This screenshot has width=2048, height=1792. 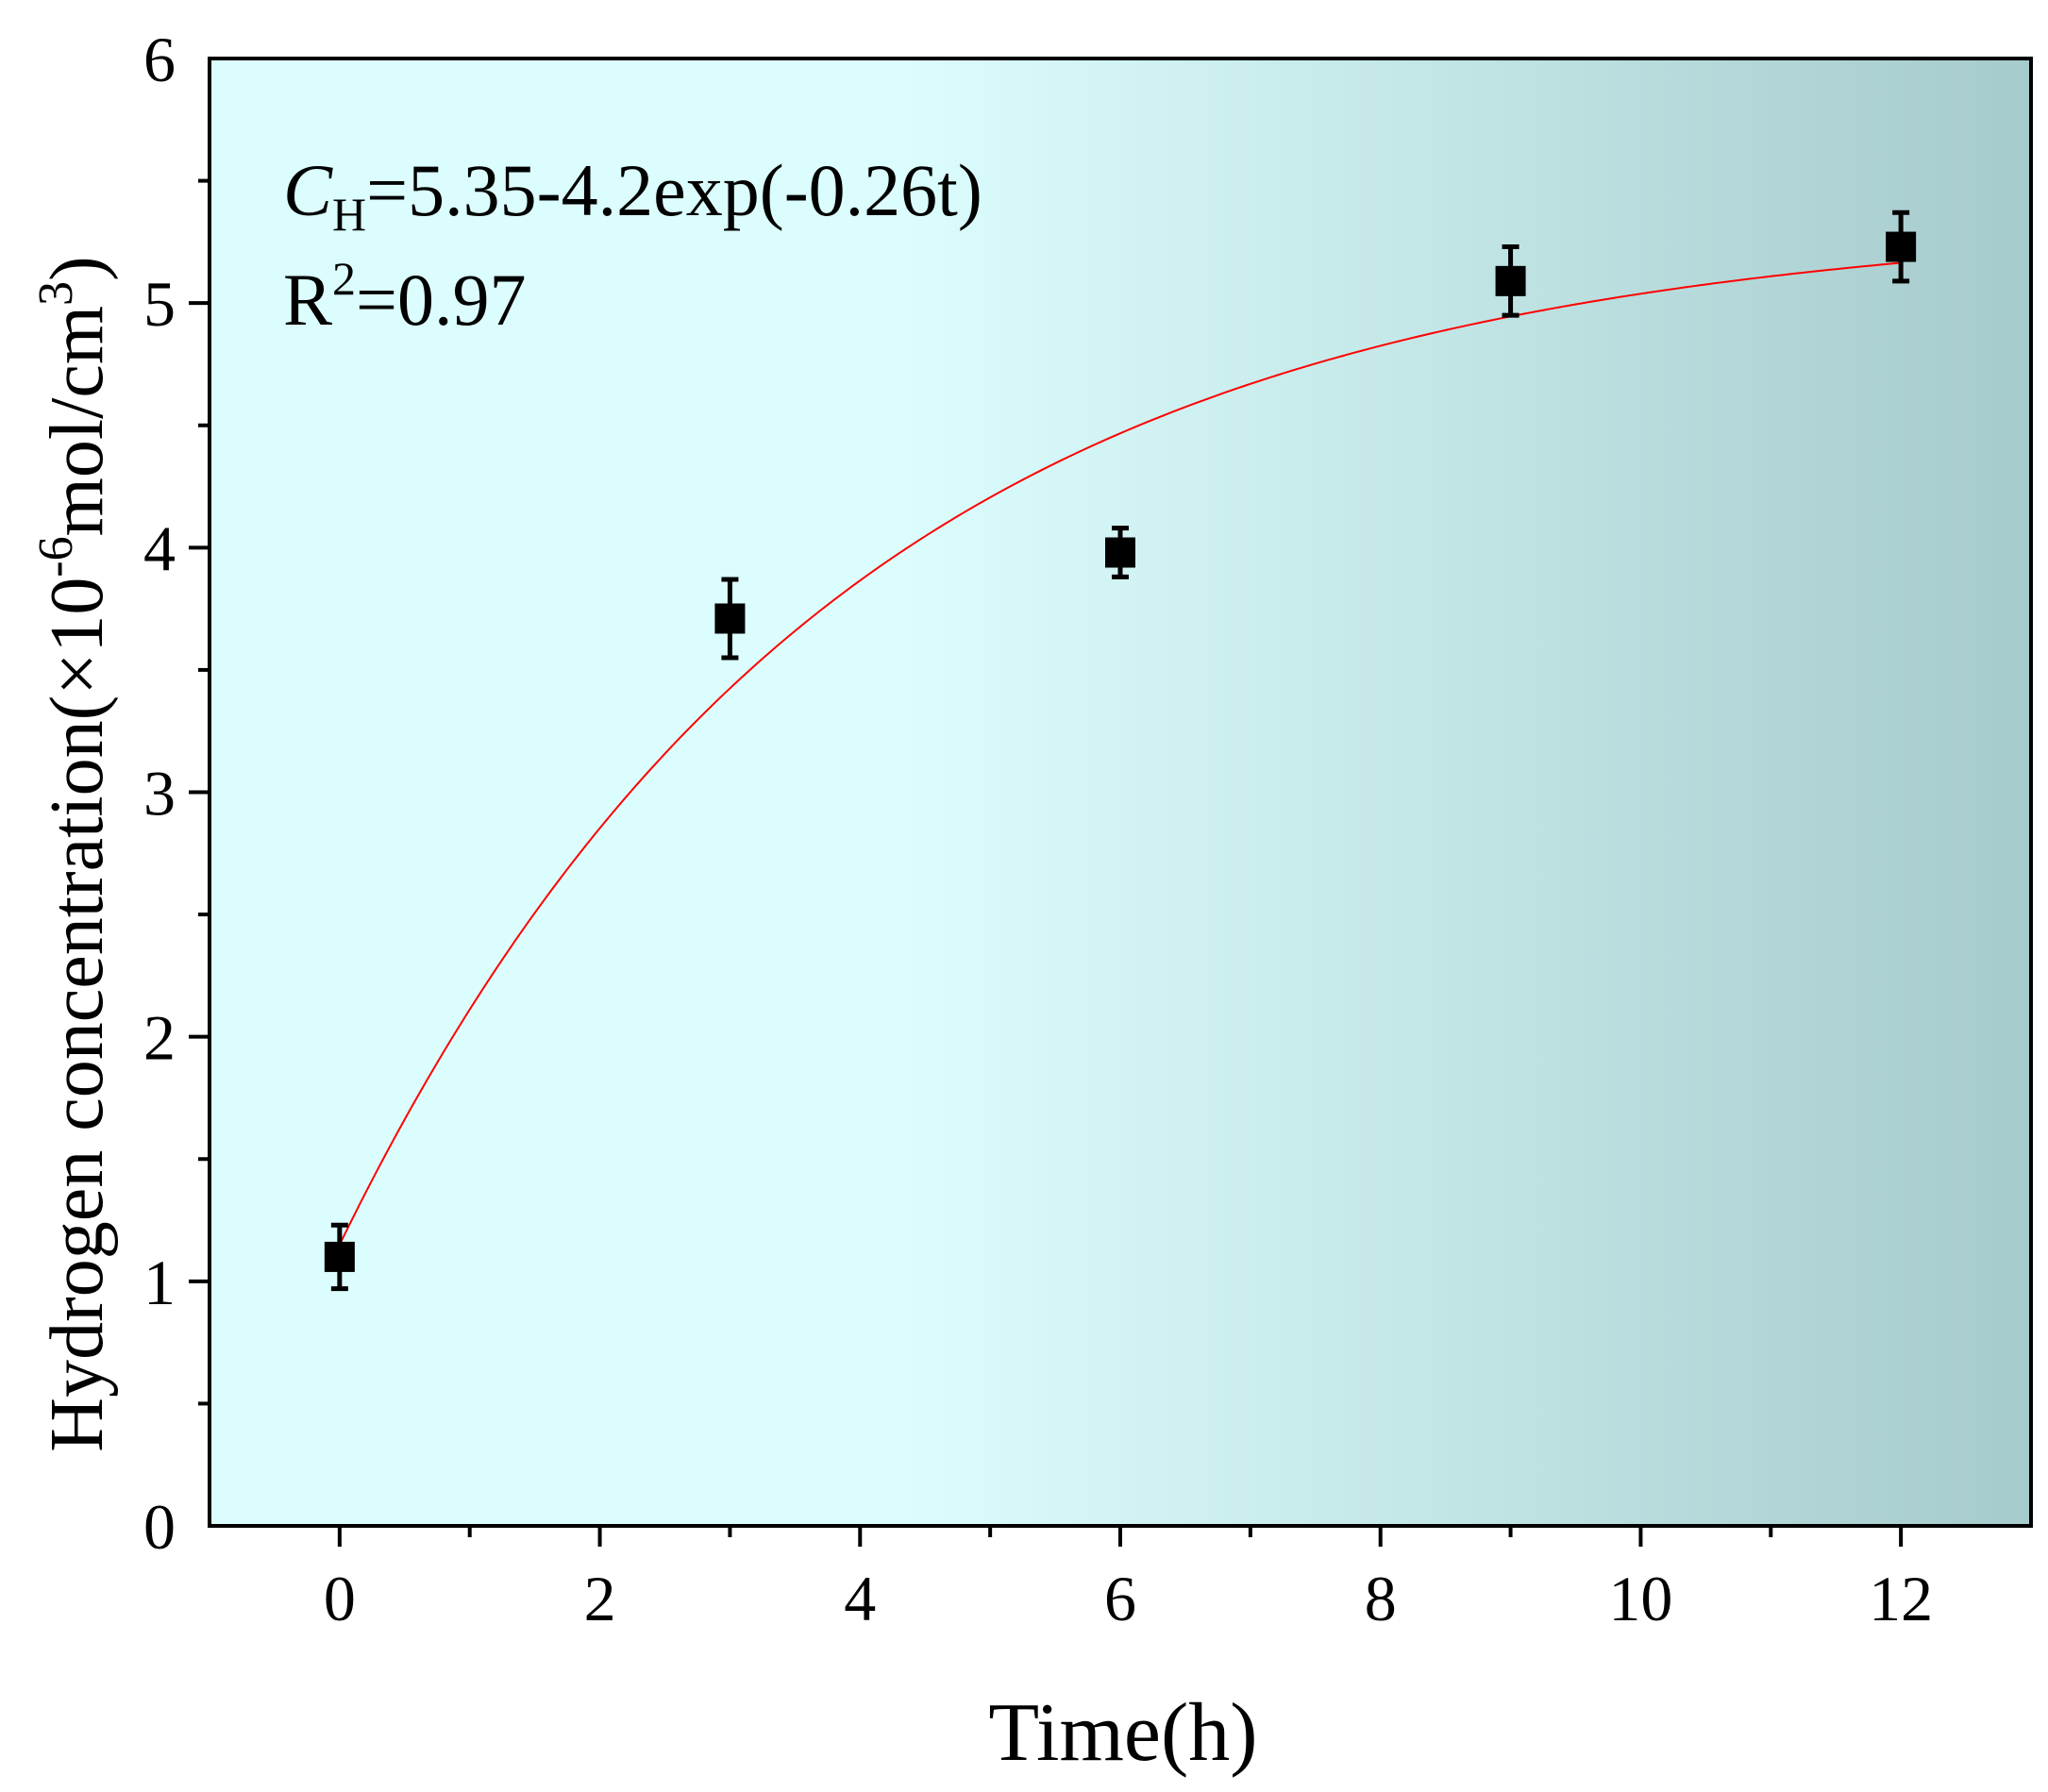 What do you see at coordinates (159, 1527) in the screenshot?
I see `y-tick-label: 0` at bounding box center [159, 1527].